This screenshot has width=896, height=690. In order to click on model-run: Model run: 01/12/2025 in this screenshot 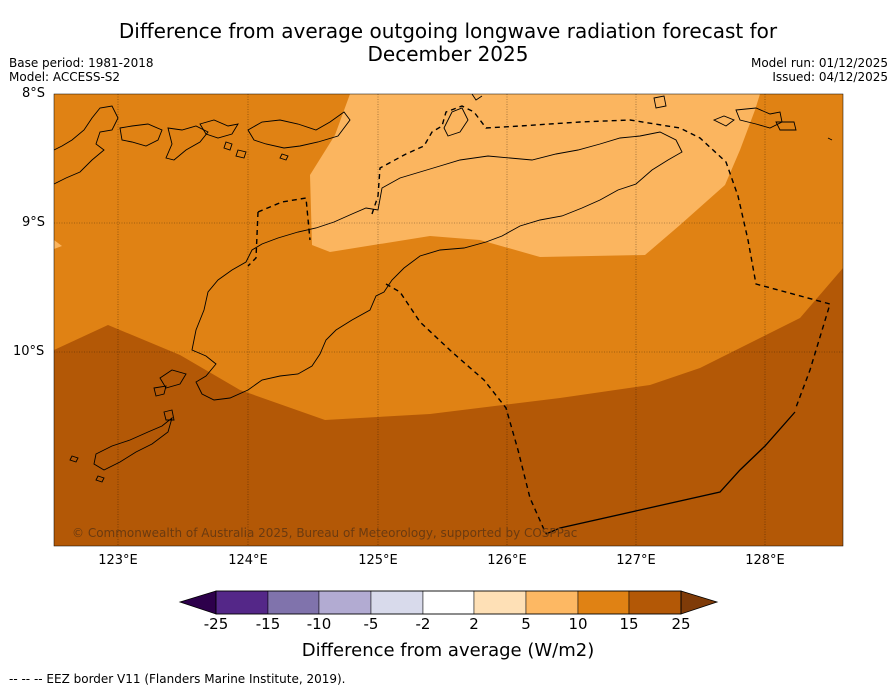, I will do `click(819, 63)`.